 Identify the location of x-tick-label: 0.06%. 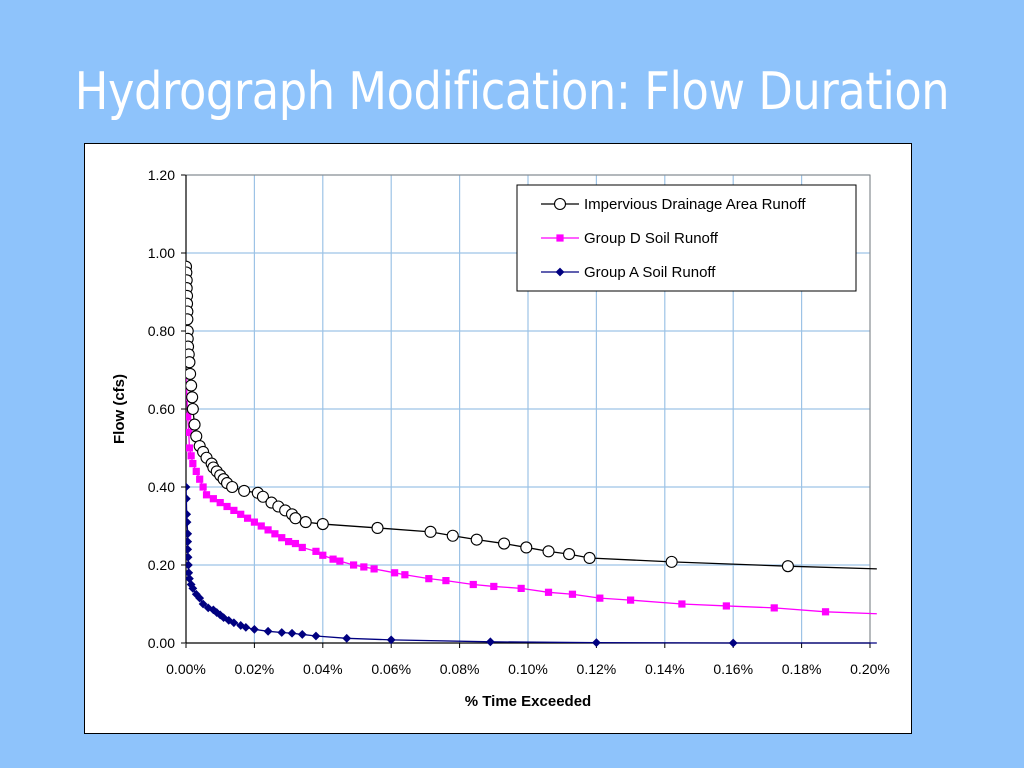
(391, 669).